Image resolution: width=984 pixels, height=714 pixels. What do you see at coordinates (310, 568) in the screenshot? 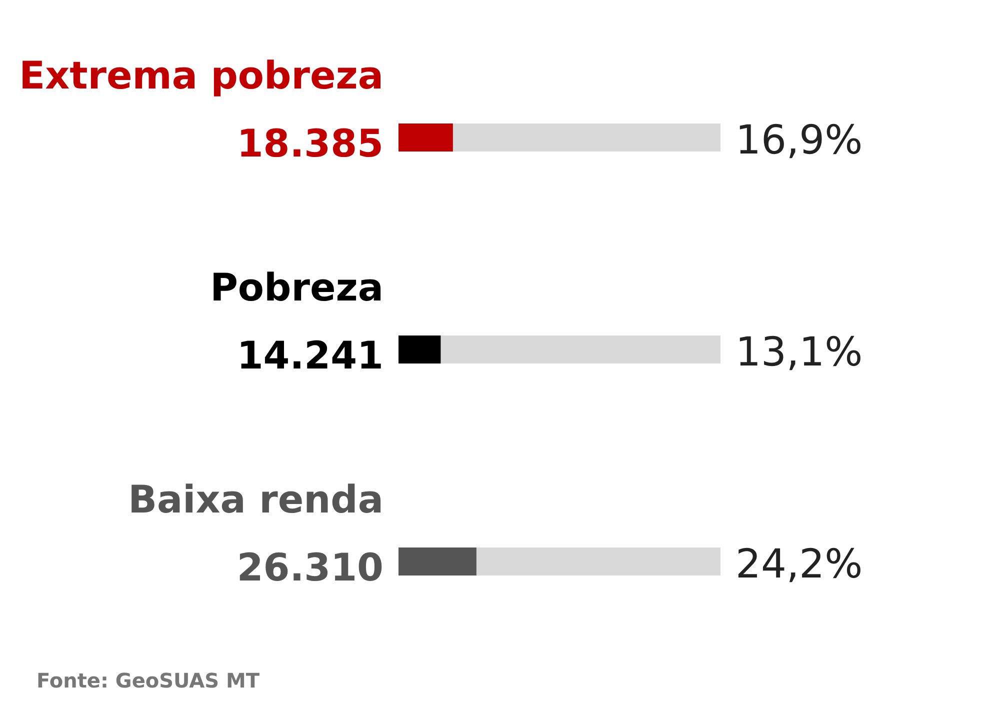
I see `text: 26.310` at bounding box center [310, 568].